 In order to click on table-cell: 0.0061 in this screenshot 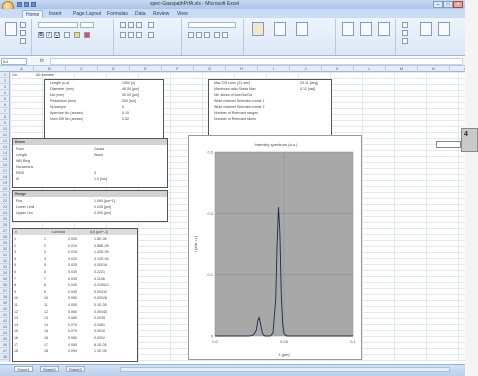, I will do `click(99, 324)`.